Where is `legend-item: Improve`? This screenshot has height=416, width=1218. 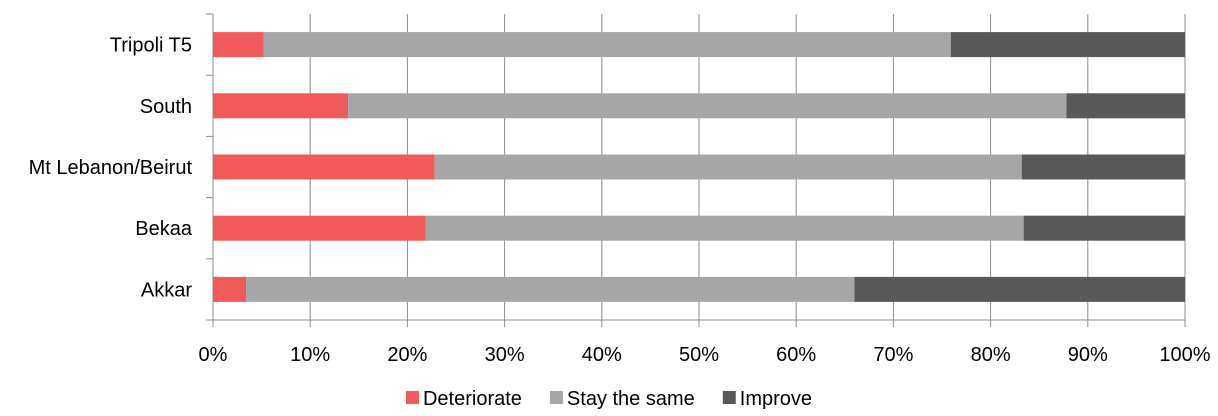 legend-item: Improve is located at coordinates (767, 399).